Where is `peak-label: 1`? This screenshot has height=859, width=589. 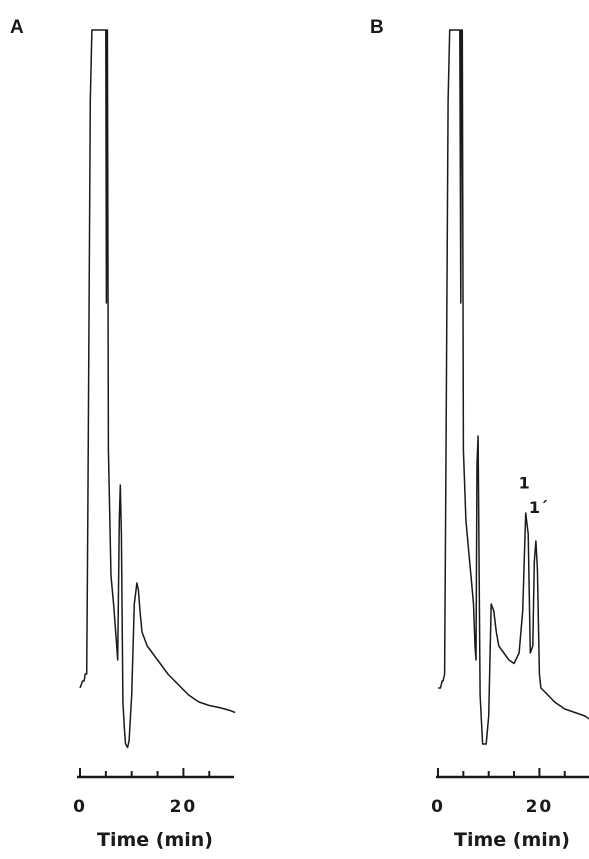
peak-label: 1 is located at coordinates (524, 483).